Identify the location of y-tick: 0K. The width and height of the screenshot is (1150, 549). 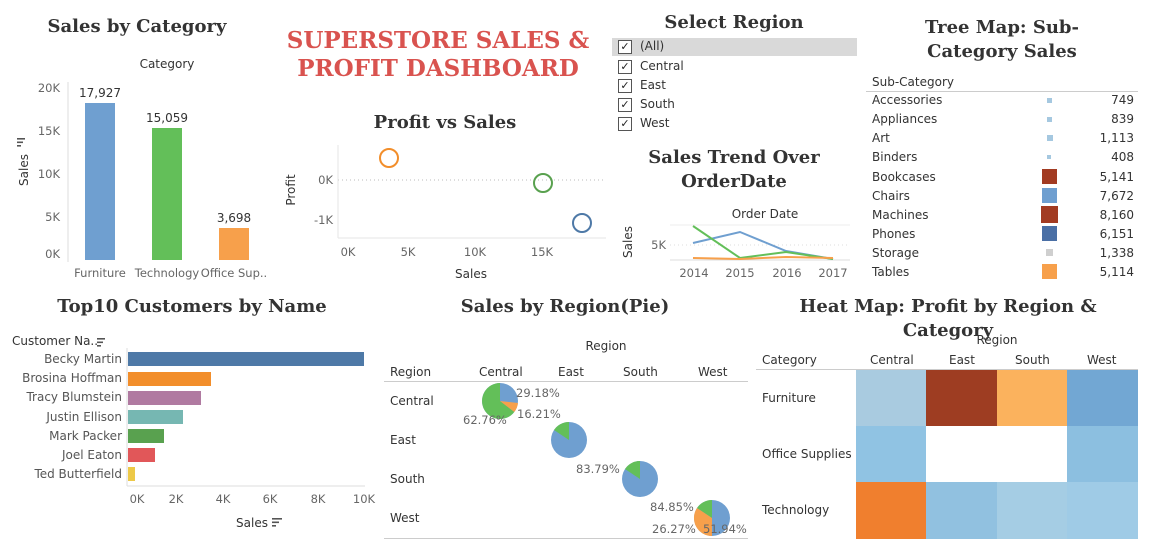
(52, 254).